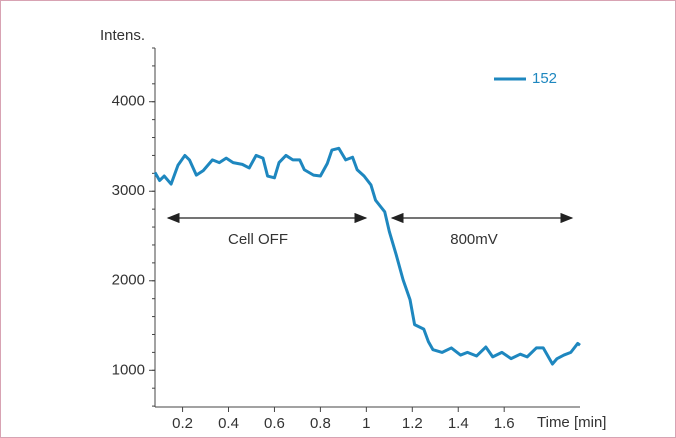 The width and height of the screenshot is (676, 438). Describe the element at coordinates (320, 423) in the screenshot. I see `x-tick-label: 0.8` at that location.